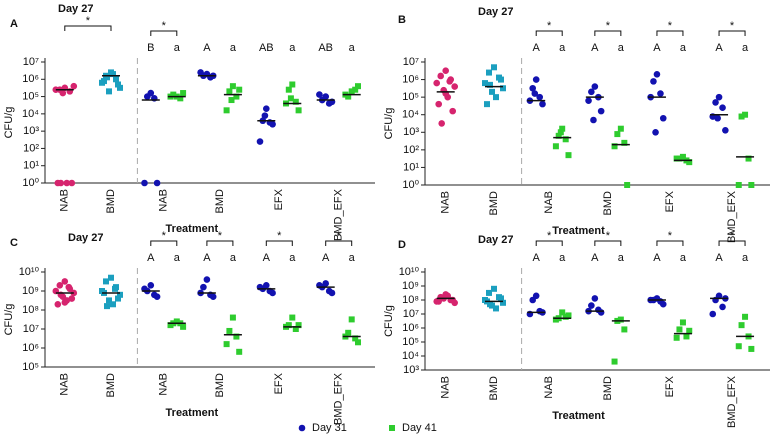 The width and height of the screenshot is (777, 436). What do you see at coordinates (409, 272) in the screenshot?
I see `y-tick-label: 10¹⁰` at bounding box center [409, 272].